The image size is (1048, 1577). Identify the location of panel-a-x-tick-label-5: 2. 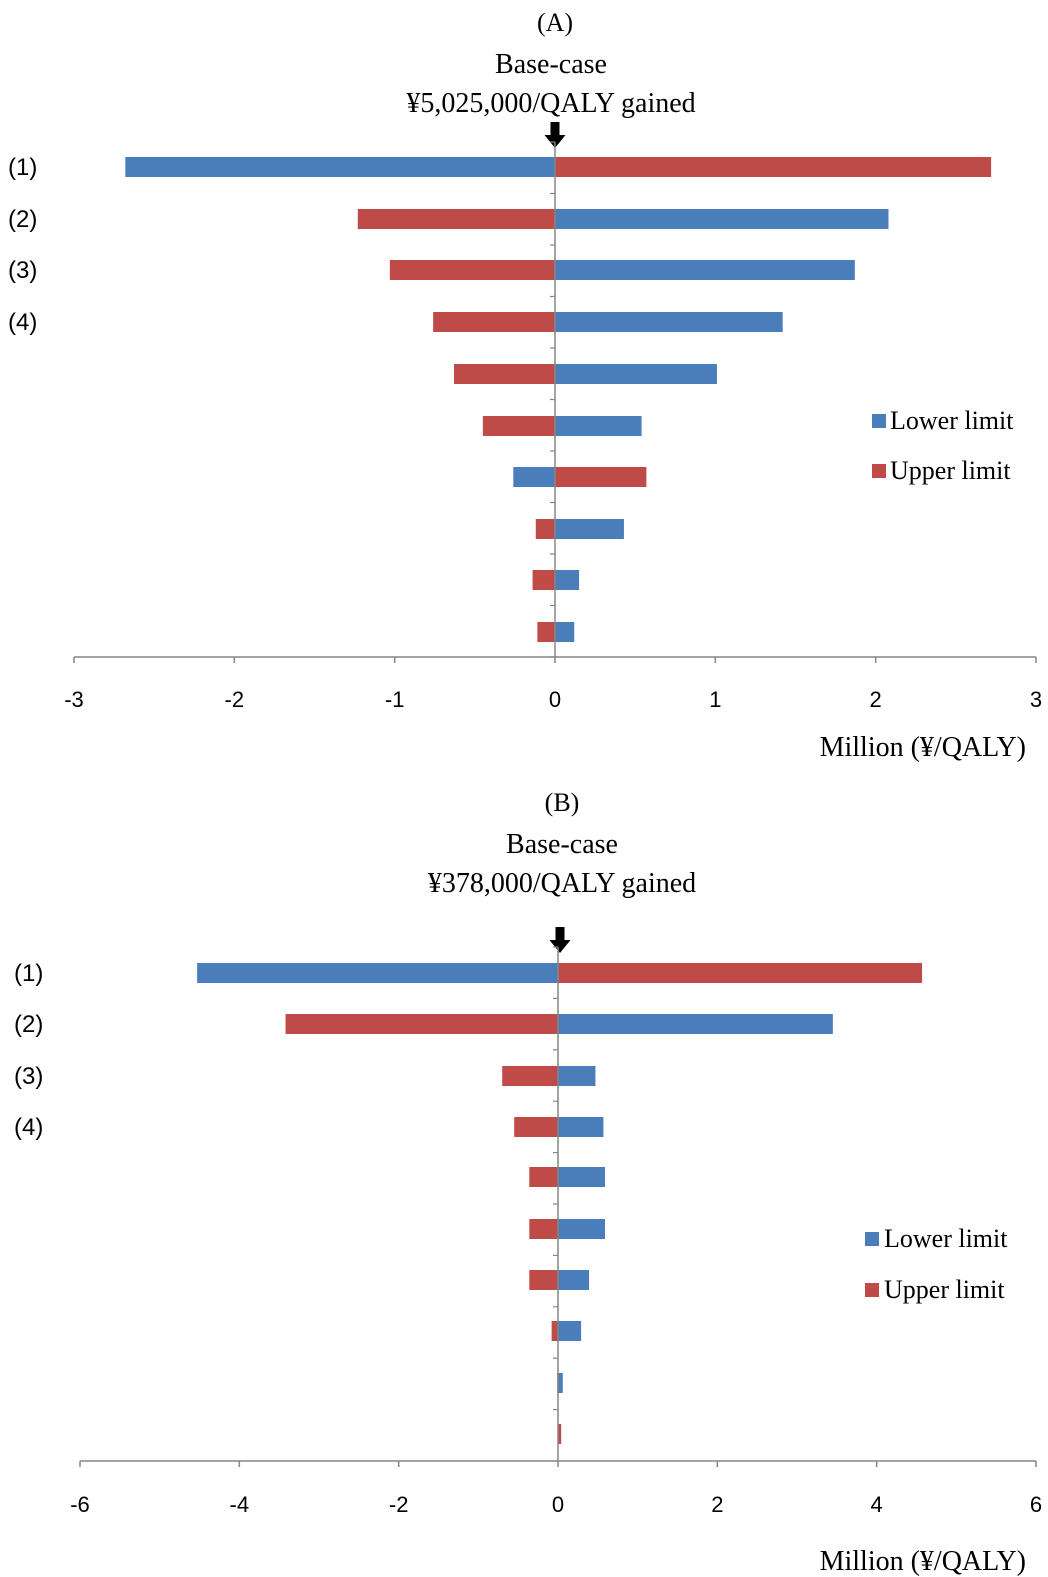
(876, 699).